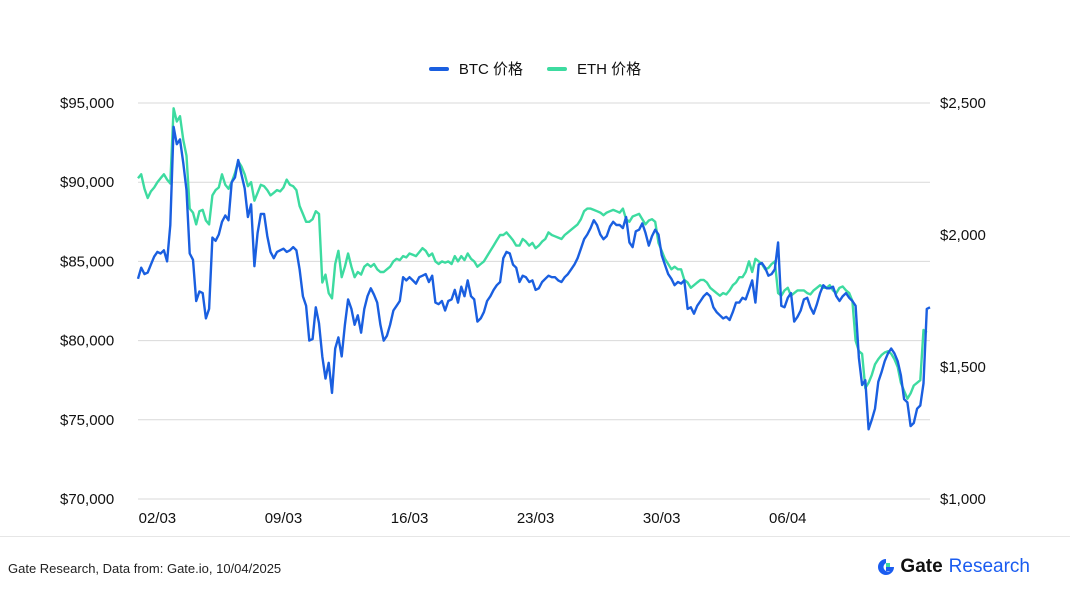  What do you see at coordinates (490, 69) in the screenshot?
I see `legend-label-btc: BTC 价格` at bounding box center [490, 69].